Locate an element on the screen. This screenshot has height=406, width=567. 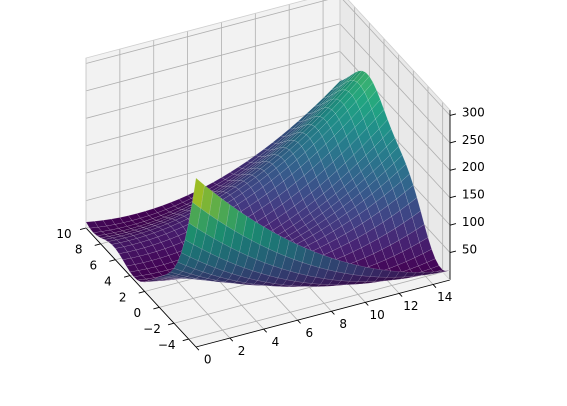
x-tick-label: −4 is located at coordinates (167, 345).